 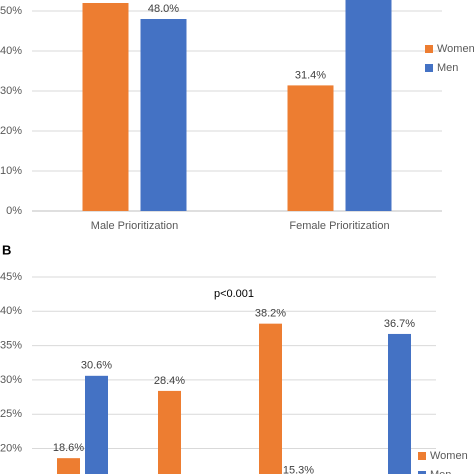 I want to click on x-tick-label: Female Prioritization, so click(x=339, y=226).